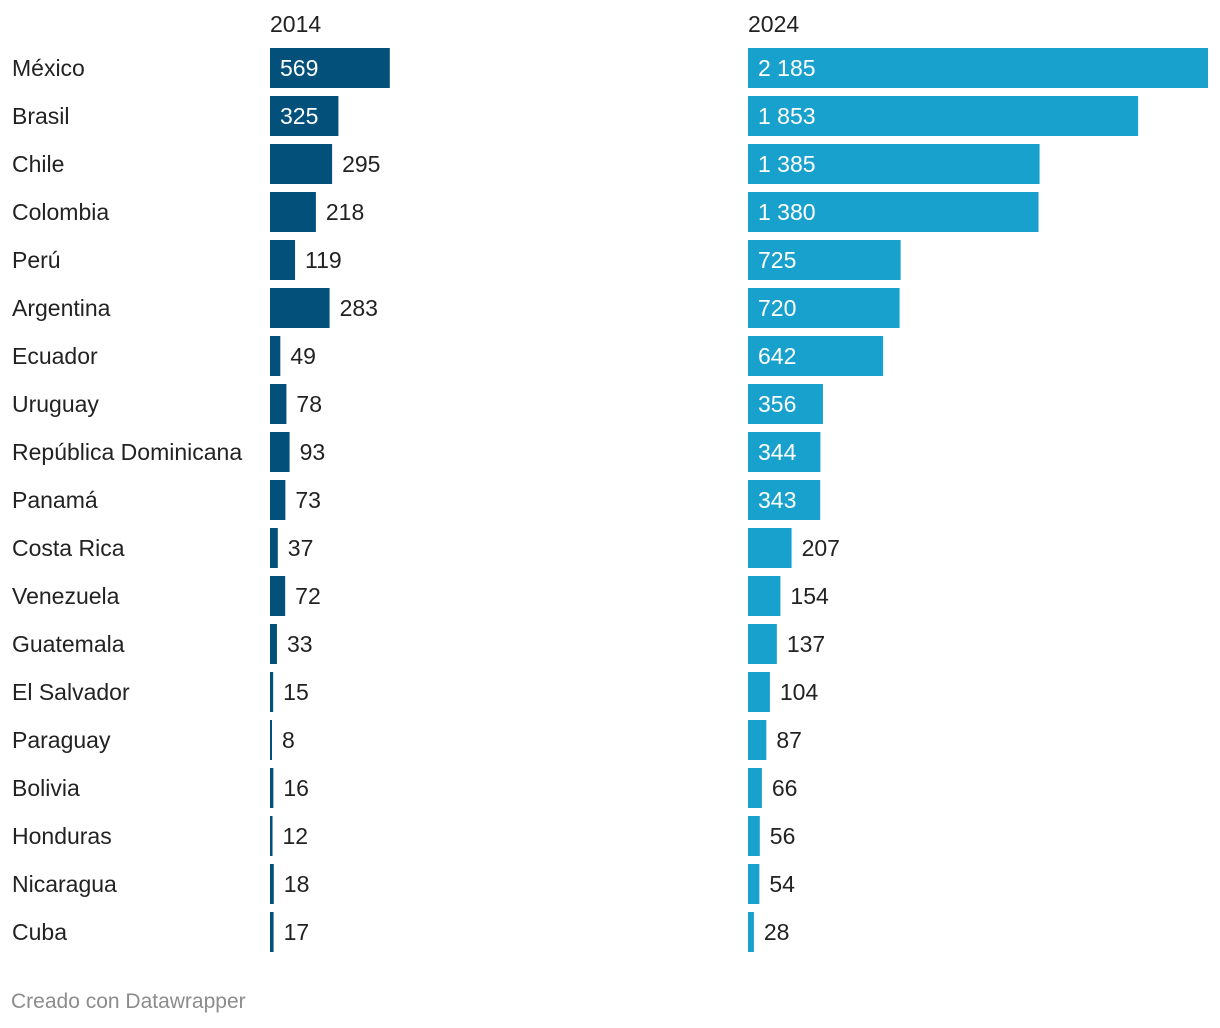 Image resolution: width=1220 pixels, height=1028 pixels. What do you see at coordinates (64, 884) in the screenshot?
I see `country-label: Nicaragua` at bounding box center [64, 884].